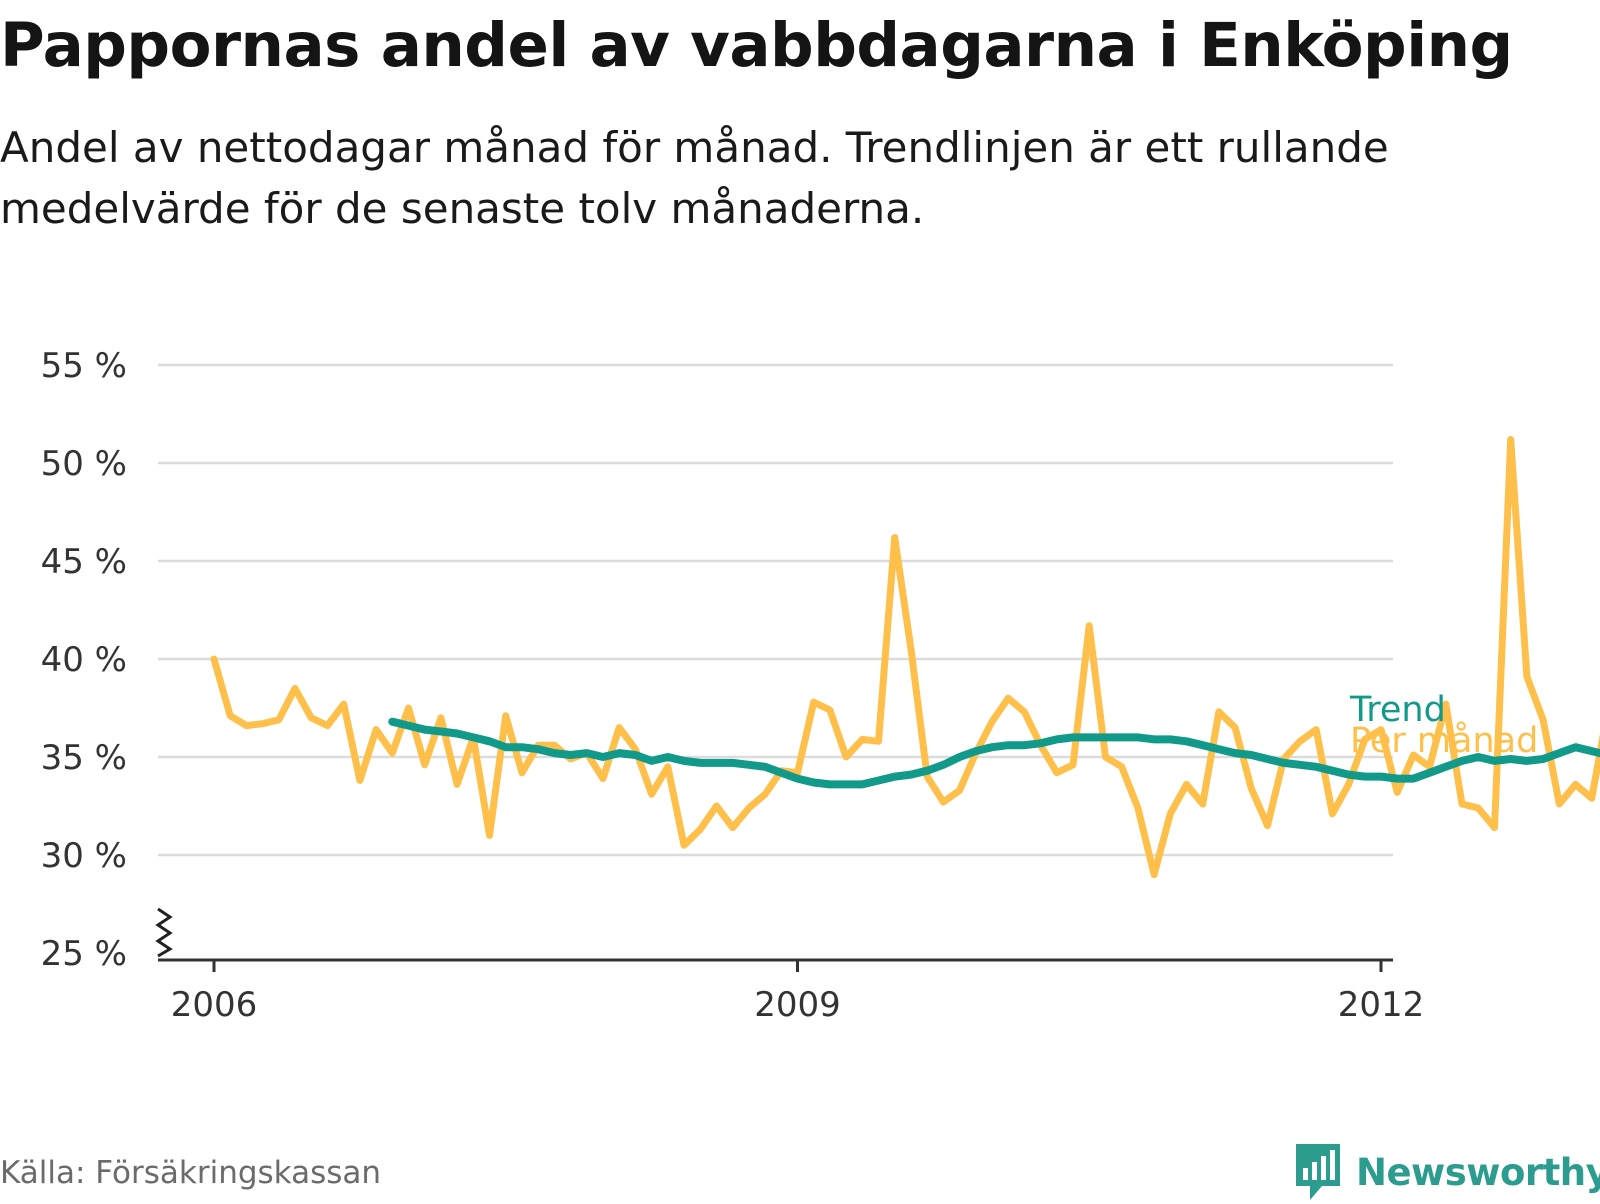 The width and height of the screenshot is (1600, 1204). What do you see at coordinates (1318, 1172) in the screenshot?
I see `newsworthy-bar-chart-logo-icon` at bounding box center [1318, 1172].